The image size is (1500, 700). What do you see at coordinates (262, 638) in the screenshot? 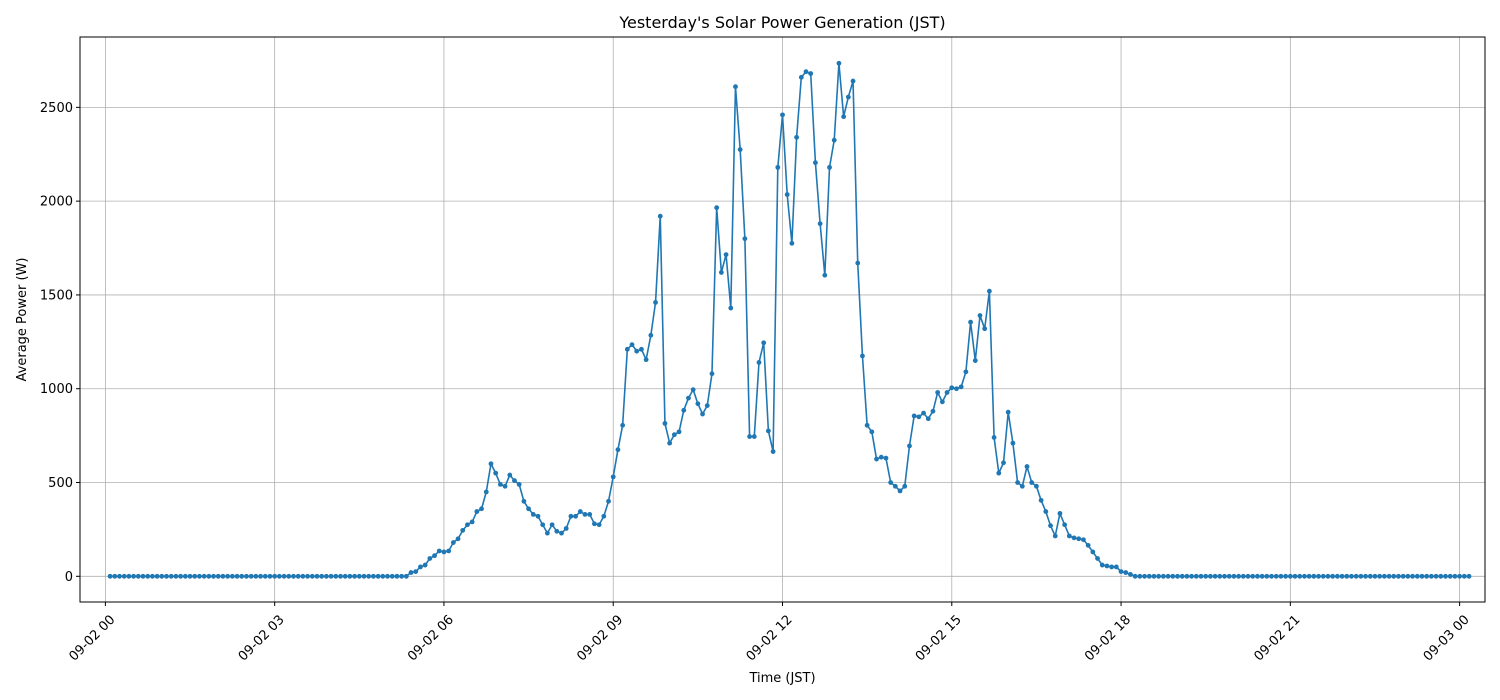
I see `x-tick-label: 09-02 03` at bounding box center [262, 638].